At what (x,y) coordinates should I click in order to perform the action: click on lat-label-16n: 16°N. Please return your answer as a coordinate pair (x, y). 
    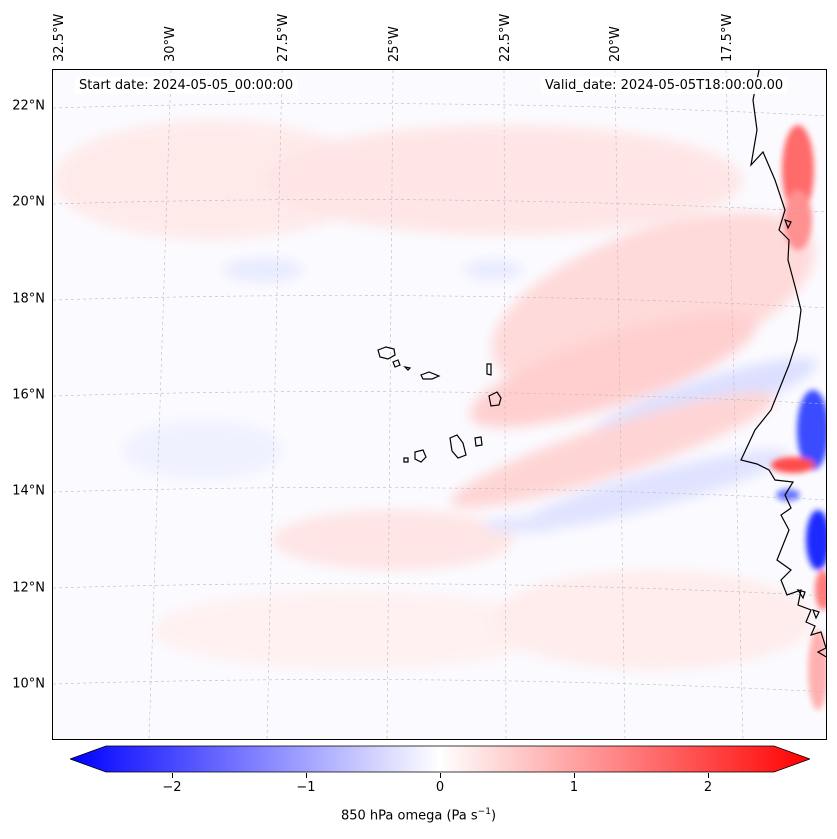
    Looking at the image, I should click on (28, 395).